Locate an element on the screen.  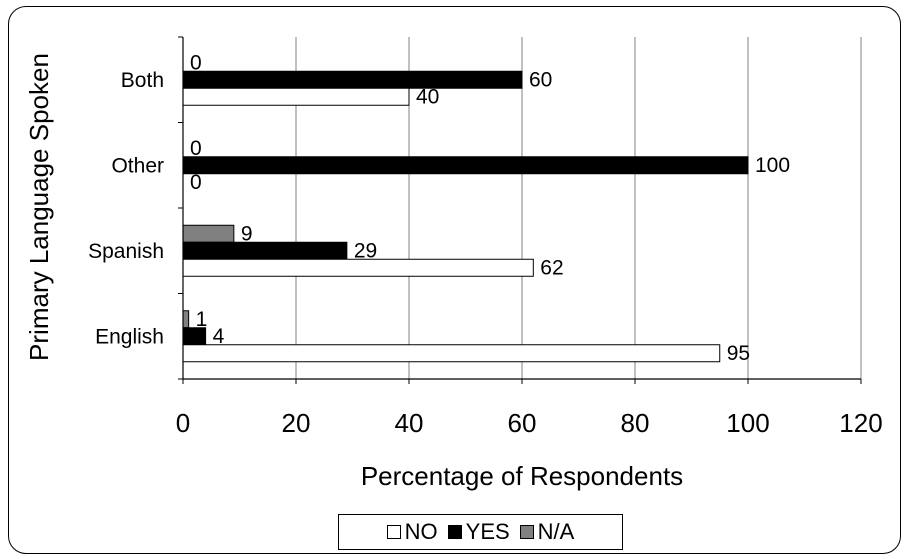
data-label: 40 is located at coordinates (427, 96).